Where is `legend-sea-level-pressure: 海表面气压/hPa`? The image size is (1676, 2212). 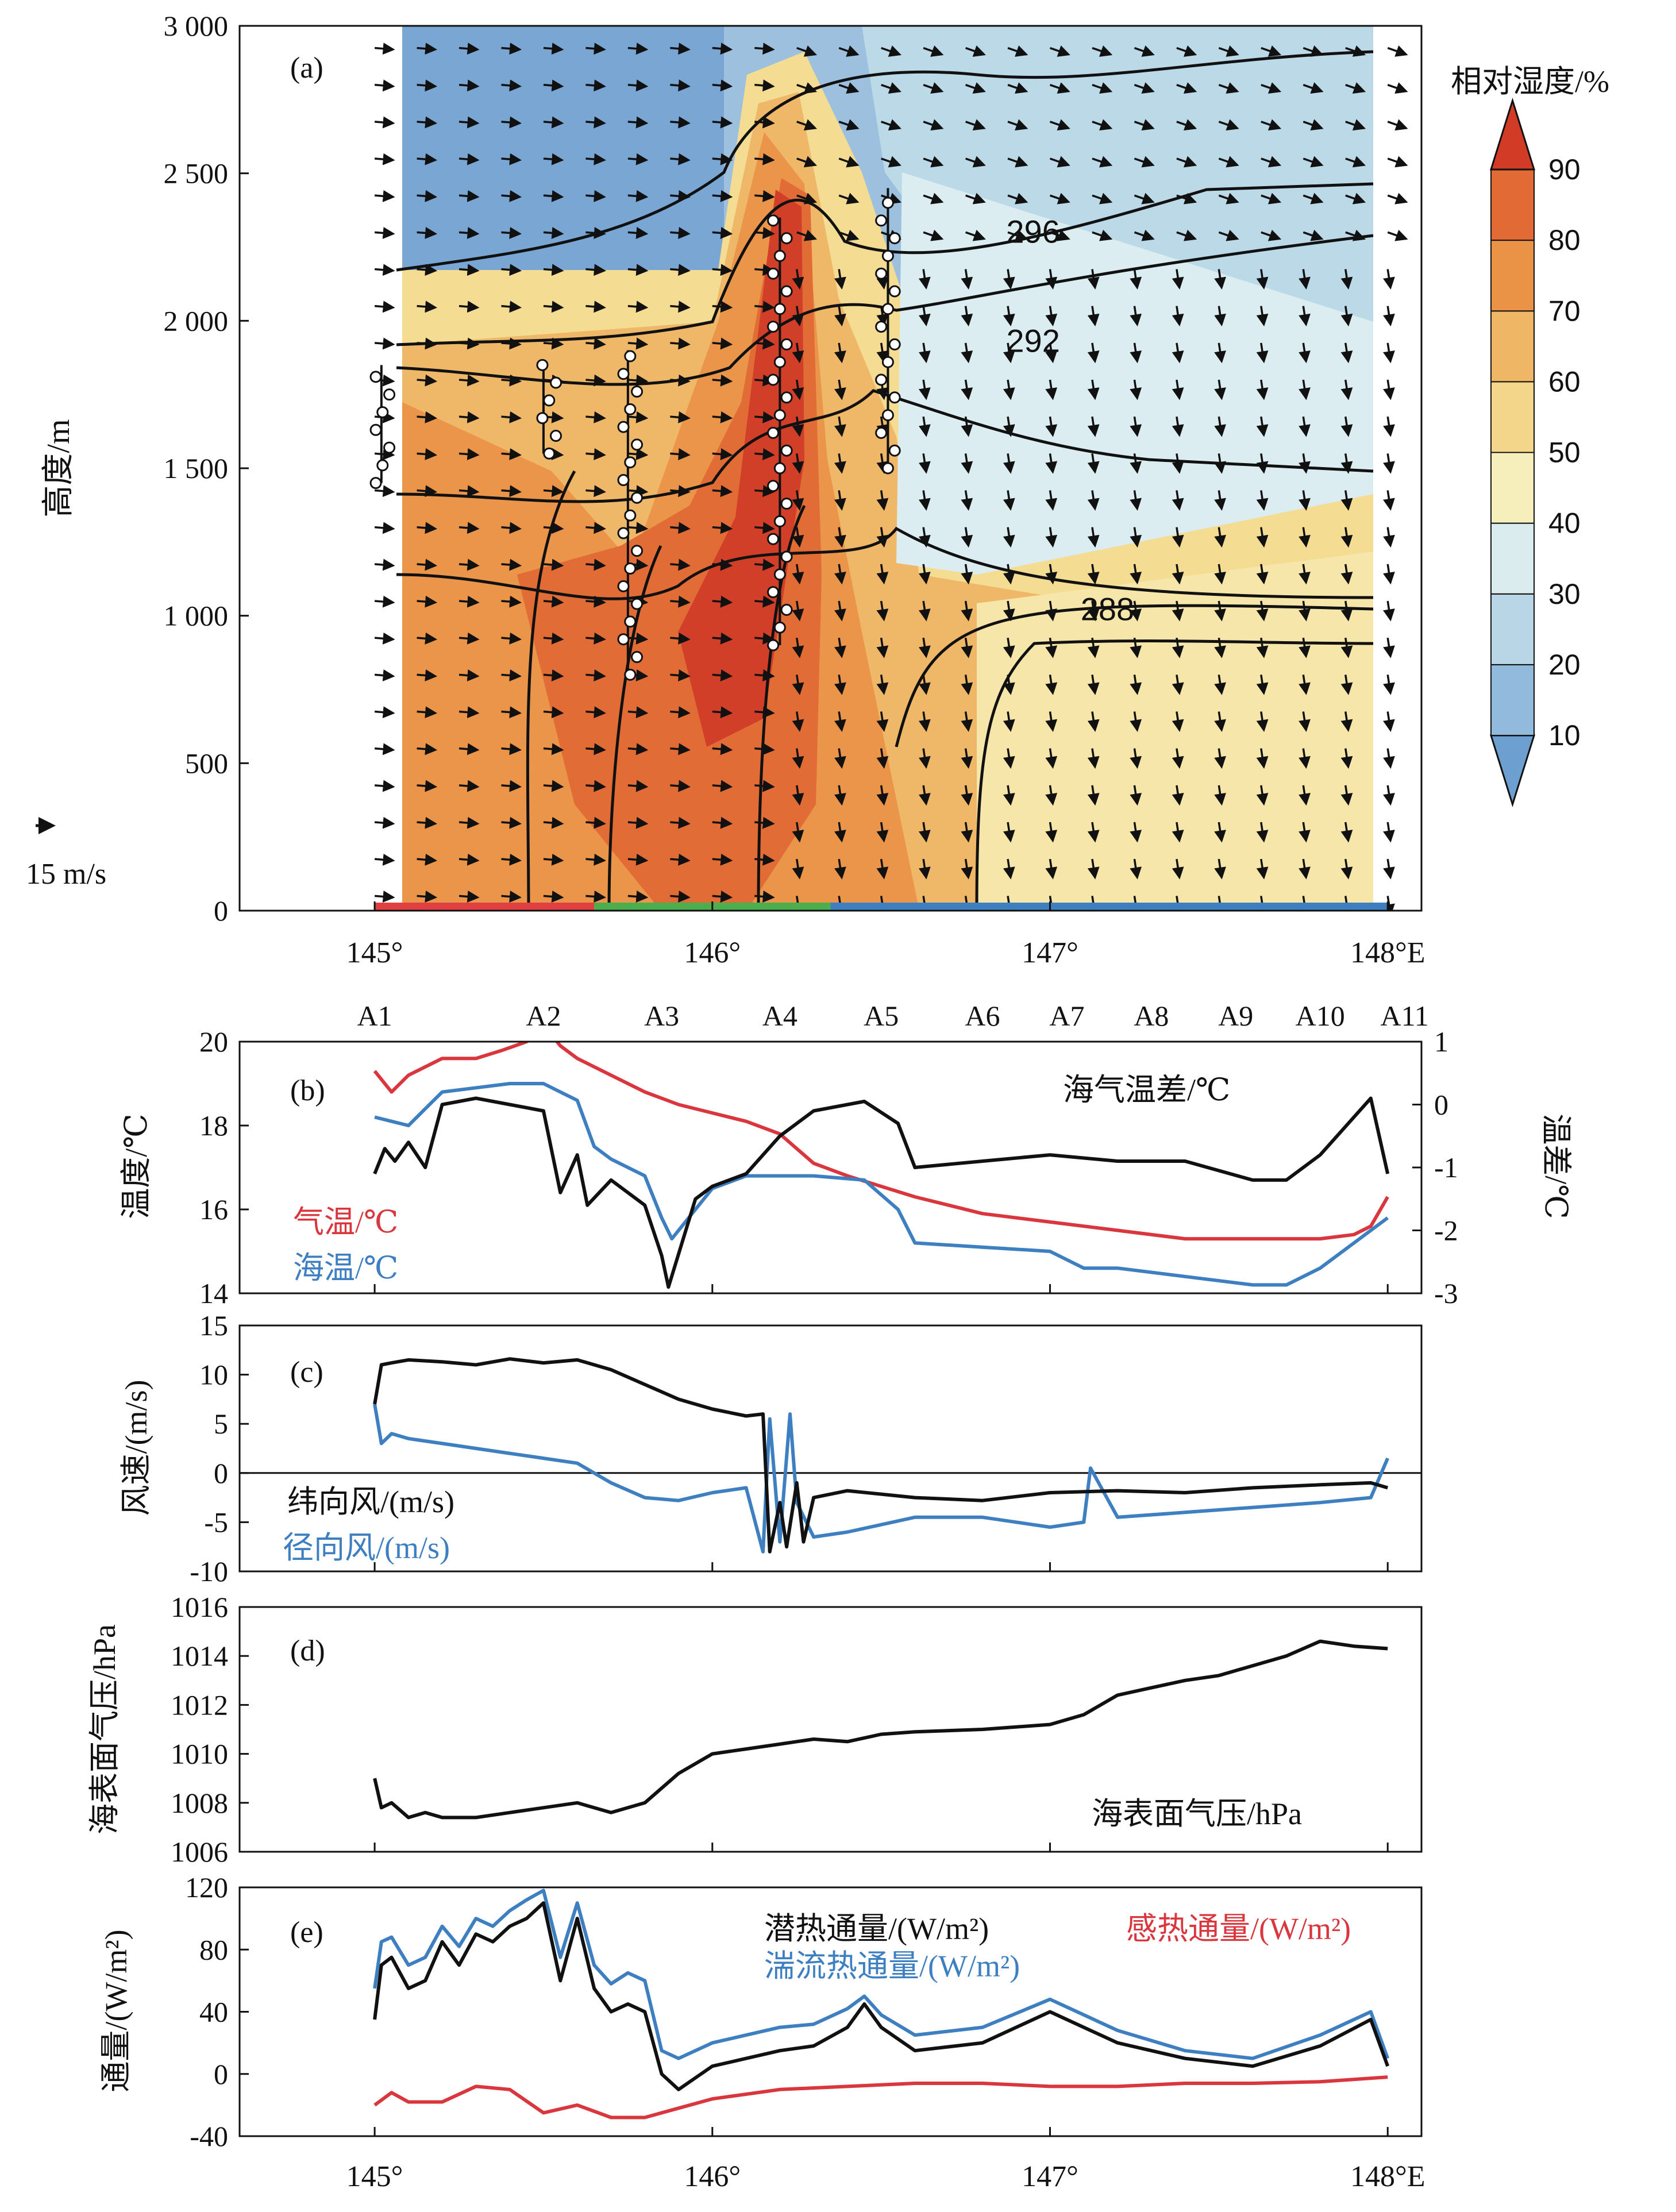 legend-sea-level-pressure: 海表面气压/hPa is located at coordinates (1197, 1814).